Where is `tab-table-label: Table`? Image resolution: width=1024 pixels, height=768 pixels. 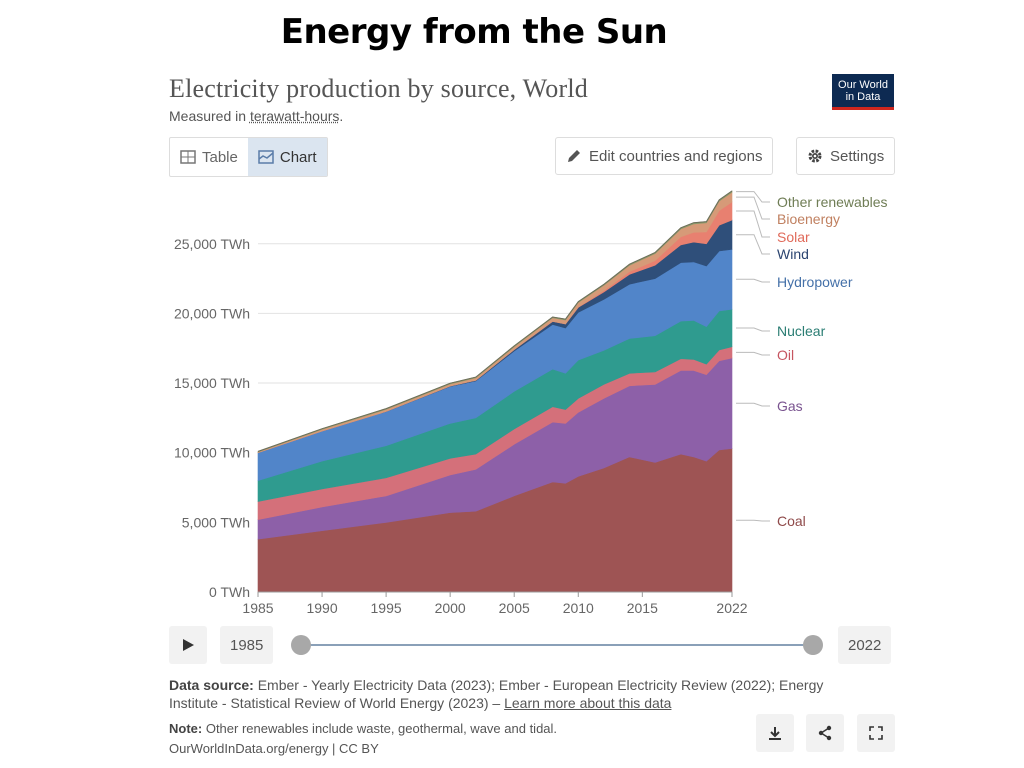
tab-table-label: Table is located at coordinates (220, 157).